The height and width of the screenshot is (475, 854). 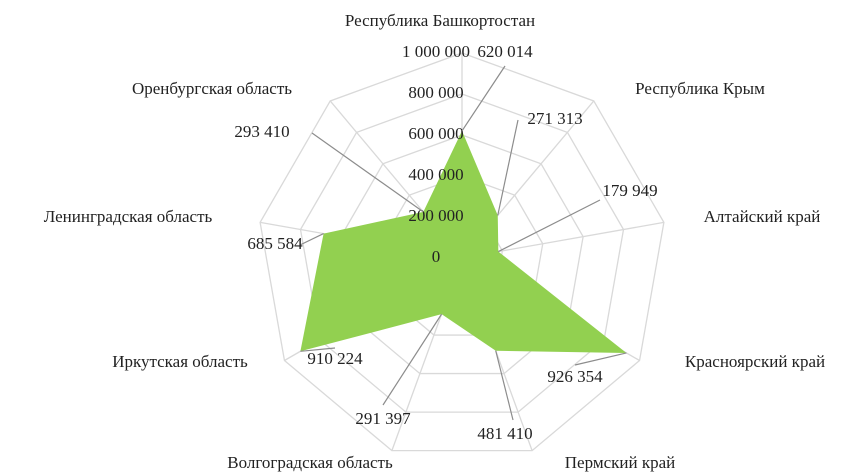 I want to click on axis-tick-label: 400 000, so click(x=435, y=174).